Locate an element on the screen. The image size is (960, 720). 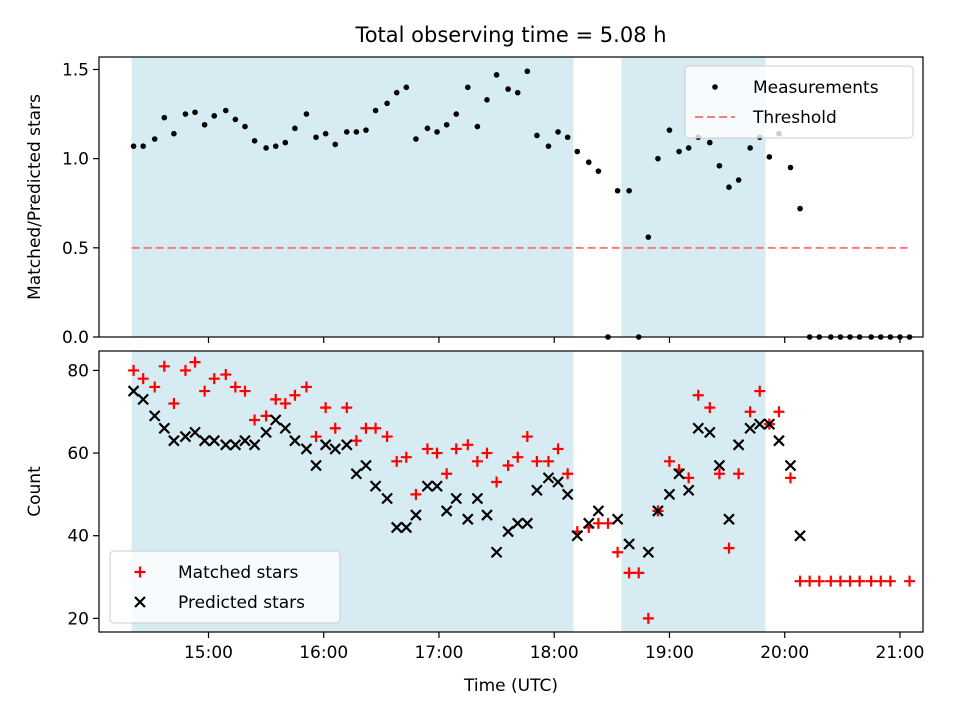
legend-label: Threshold is located at coordinates (794, 118).